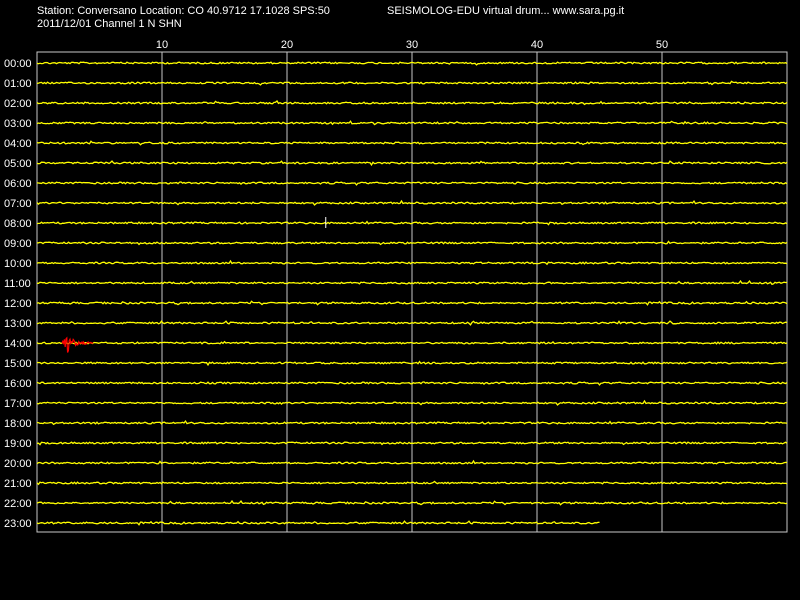  Describe the element at coordinates (18, 264) in the screenshot. I see `hour-label: 10:00` at that location.